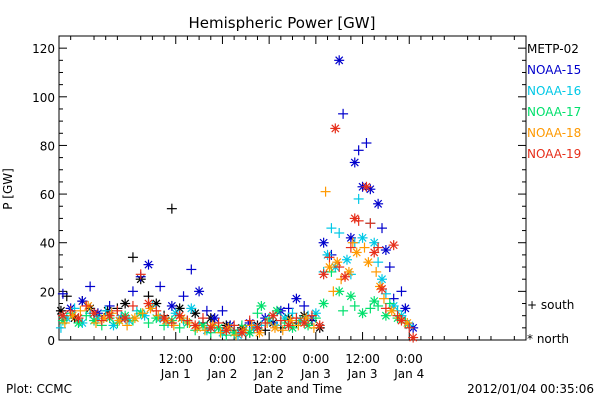  Describe the element at coordinates (269, 359) in the screenshot. I see `x-tick-time: 12:00` at that location.